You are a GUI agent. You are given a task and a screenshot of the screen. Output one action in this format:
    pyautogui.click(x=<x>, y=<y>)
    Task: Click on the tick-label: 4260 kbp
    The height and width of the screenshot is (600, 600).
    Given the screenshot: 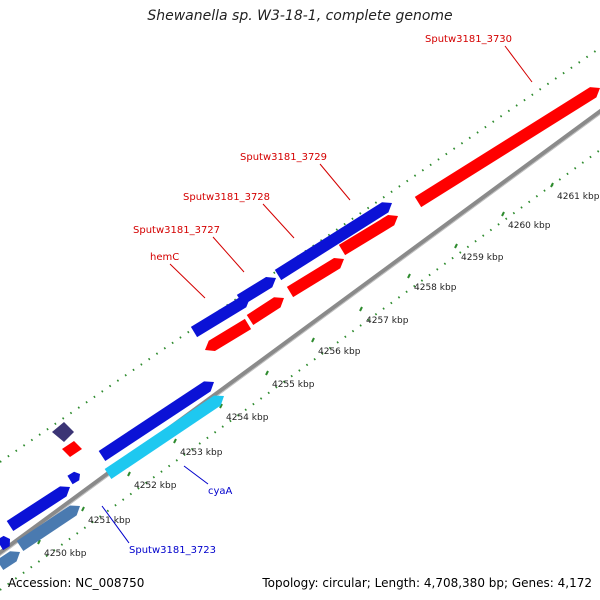 What is the action you would take?
    pyautogui.click(x=529, y=226)
    